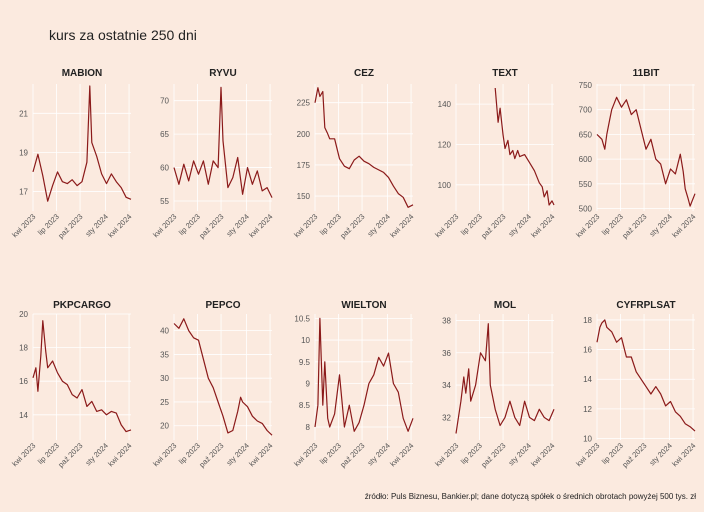  What do you see at coordinates (445, 144) in the screenshot?
I see `y-tick-label: 120` at bounding box center [445, 144].